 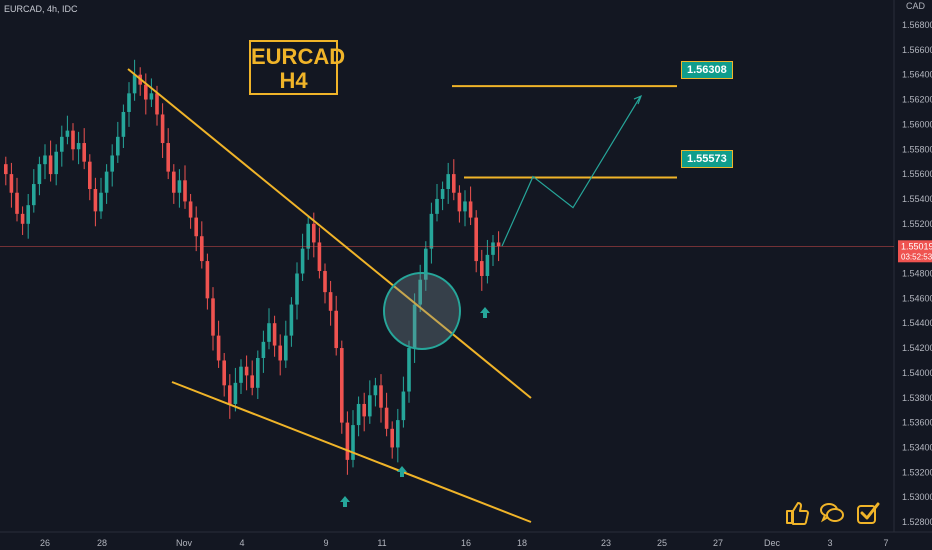 I want to click on title-timeframe: H4, so click(x=293, y=80).